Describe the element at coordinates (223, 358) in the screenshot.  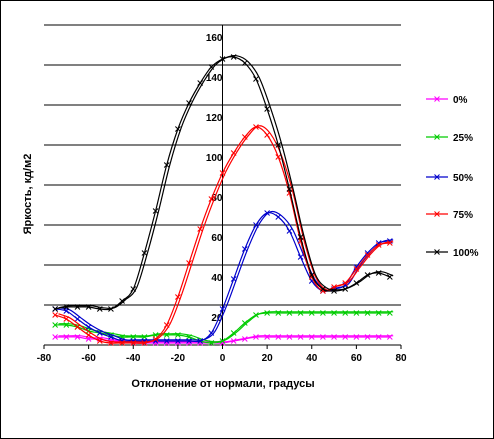
I see `x-tick-label-0: 0` at that location.